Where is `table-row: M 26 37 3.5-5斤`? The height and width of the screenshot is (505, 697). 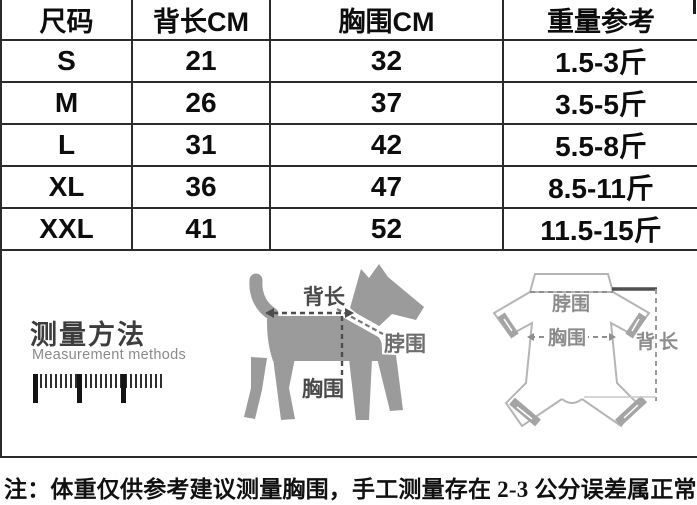
table-row: M 26 37 3.5-5斤 is located at coordinates (348, 103).